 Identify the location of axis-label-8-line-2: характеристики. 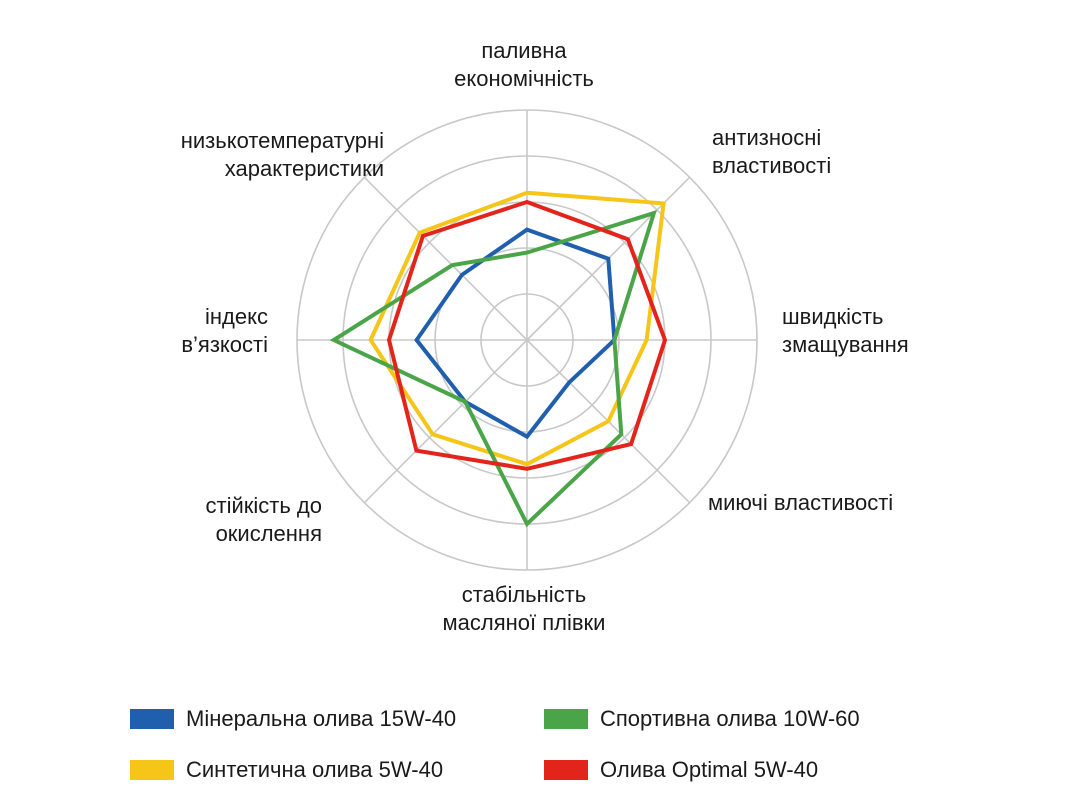
(304, 168).